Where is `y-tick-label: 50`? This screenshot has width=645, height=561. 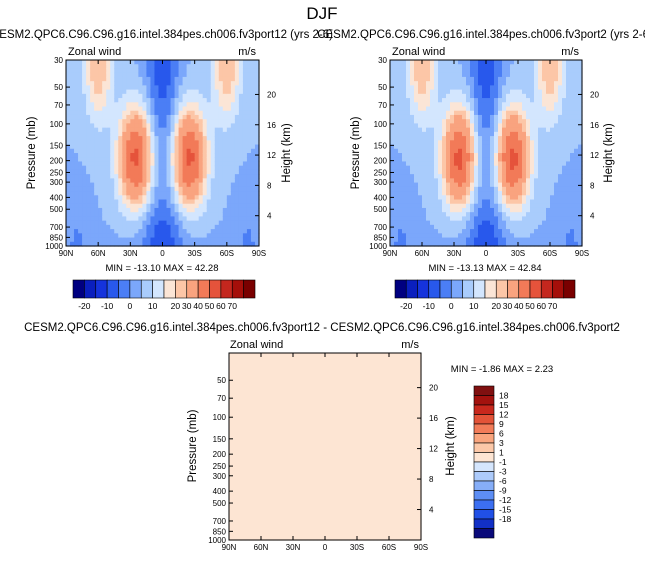
y-tick-label: 50 is located at coordinates (58, 87).